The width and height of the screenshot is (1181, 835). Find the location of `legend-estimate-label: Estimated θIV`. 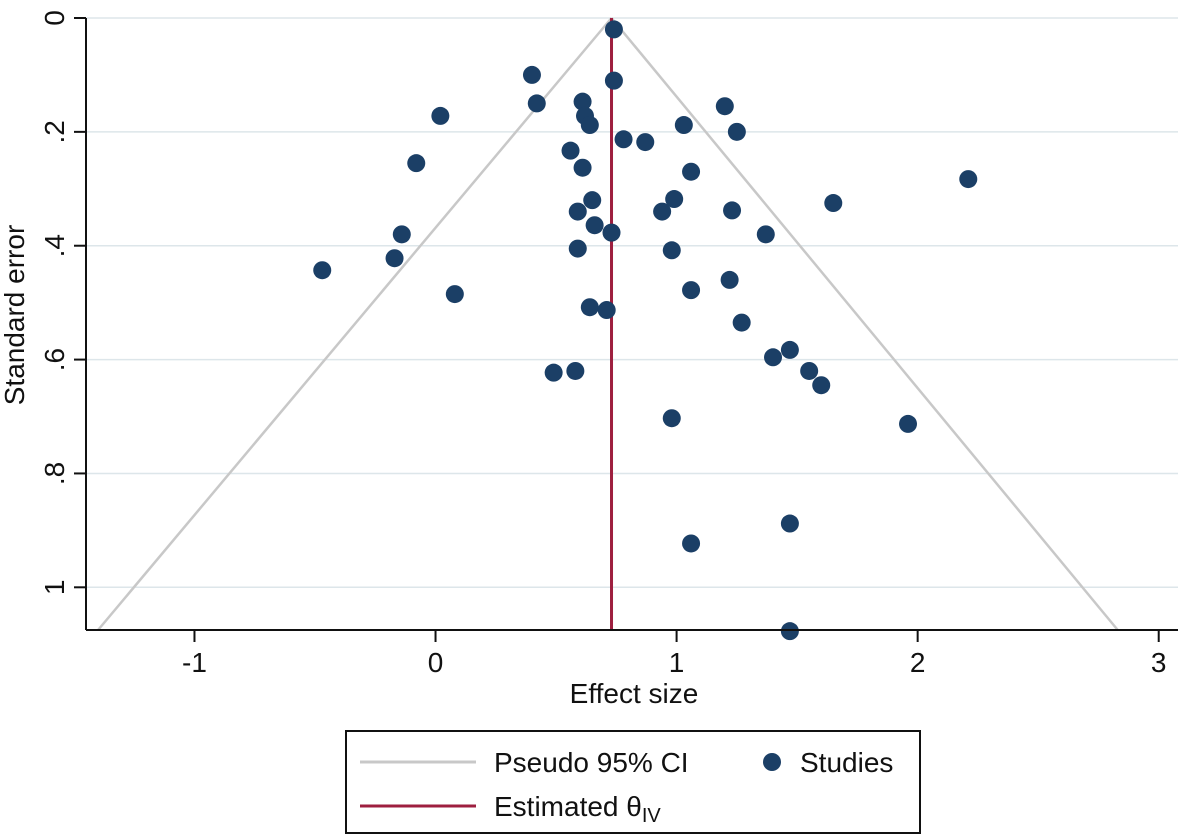

legend-estimate-label: Estimated θIV is located at coordinates (577, 809).